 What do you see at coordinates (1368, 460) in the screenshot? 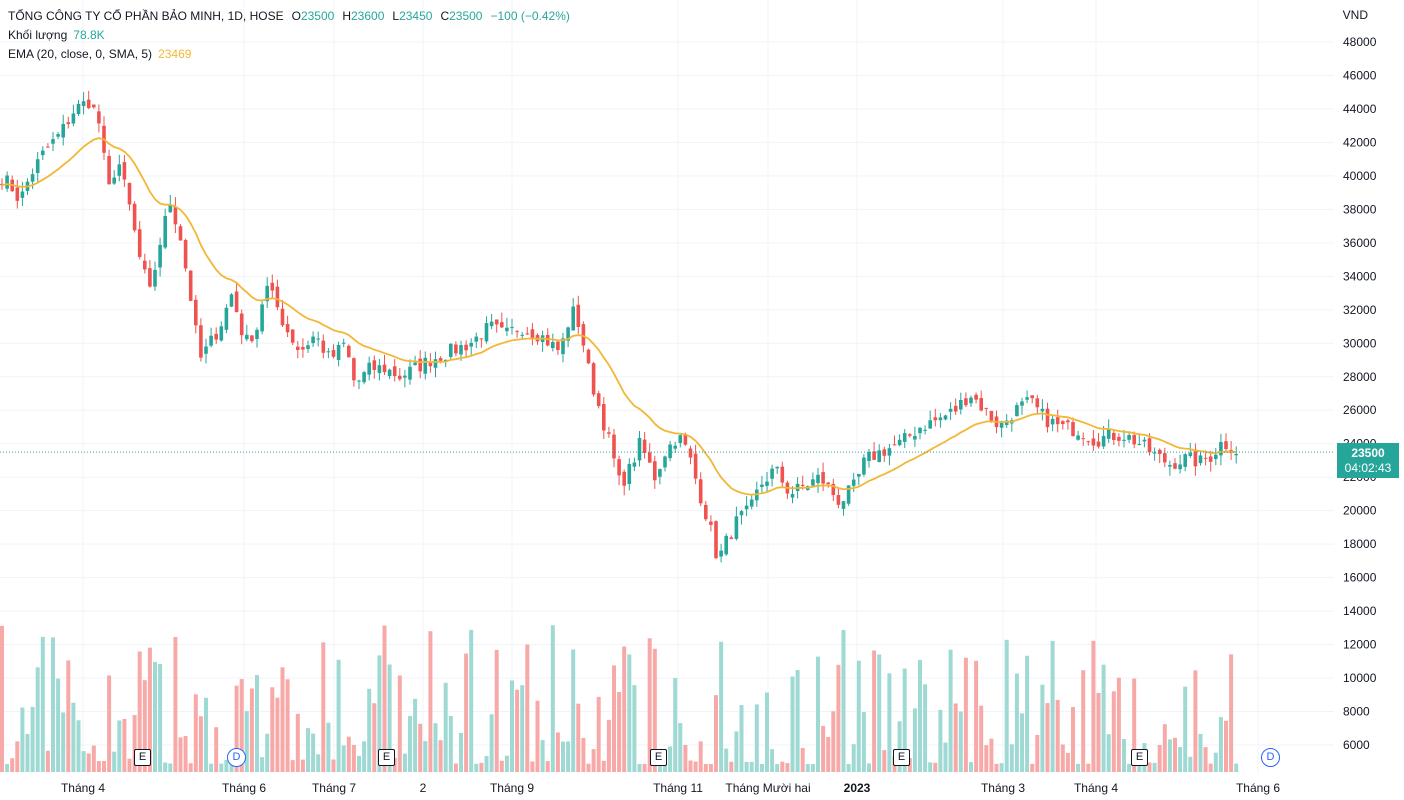
I see `last-price-tag: 23500 04:02:43` at bounding box center [1368, 460].